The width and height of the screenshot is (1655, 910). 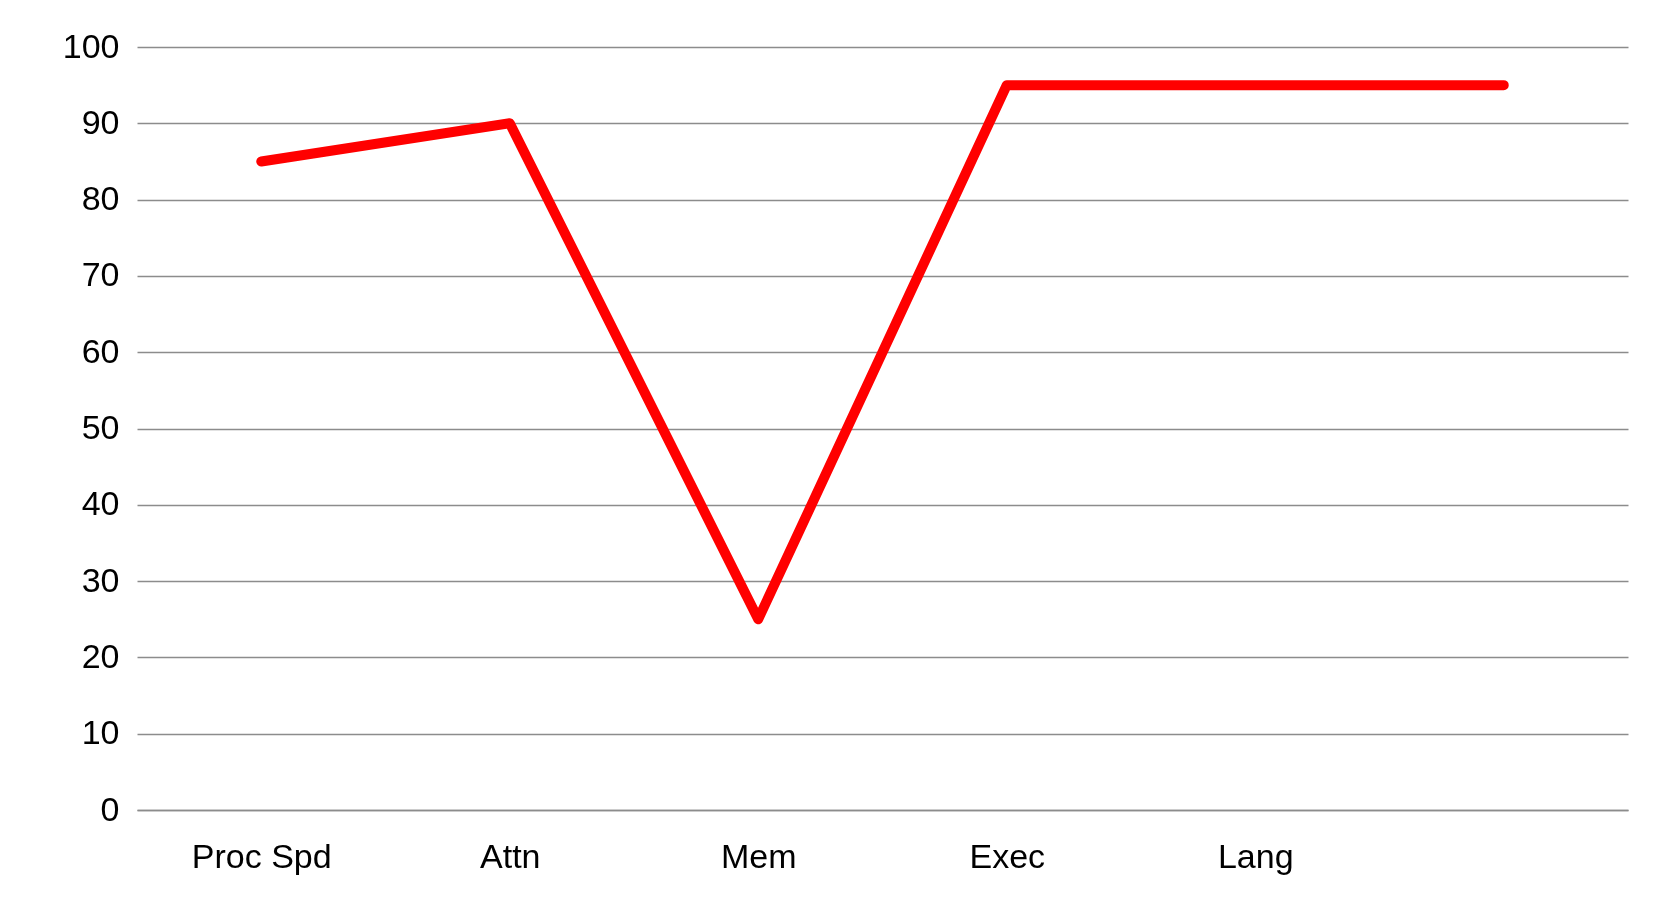 I want to click on y-tick-label: 10, so click(x=100, y=732).